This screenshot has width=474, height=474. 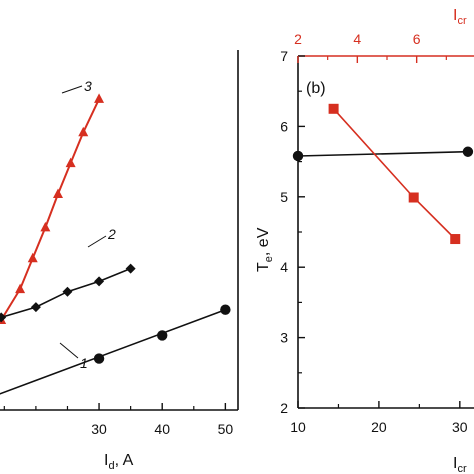 What do you see at coordinates (265, 249) in the screenshot?
I see `panel-b-y-axis-title: Te, eV` at bounding box center [265, 249].